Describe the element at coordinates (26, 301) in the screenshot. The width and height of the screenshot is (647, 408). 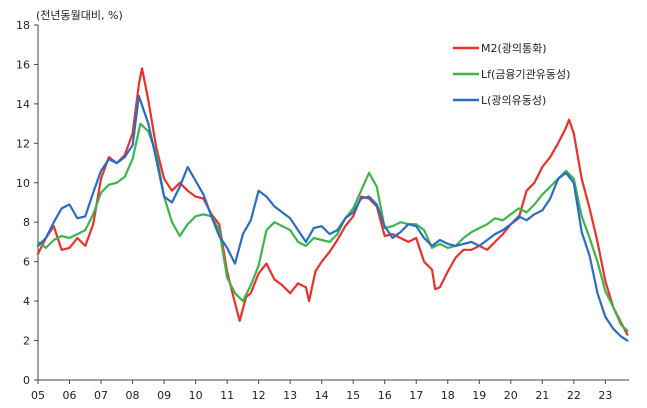
I see `y-tick-label: 4` at that location.